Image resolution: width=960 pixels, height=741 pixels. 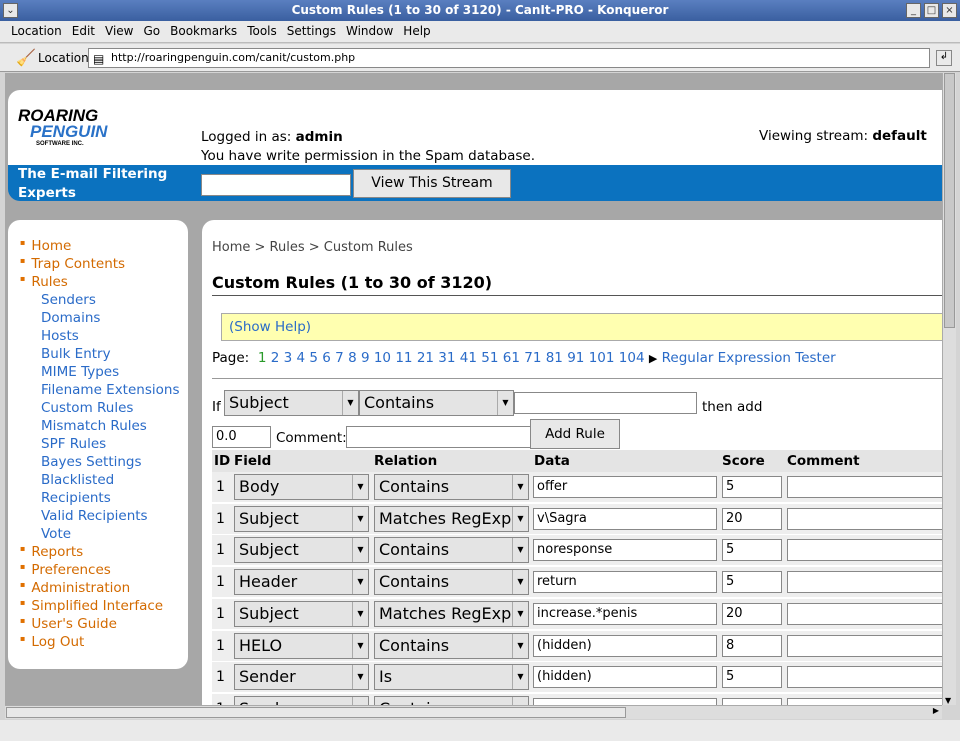 What do you see at coordinates (60, 336) in the screenshot?
I see `sidebar-item: Hosts` at bounding box center [60, 336].